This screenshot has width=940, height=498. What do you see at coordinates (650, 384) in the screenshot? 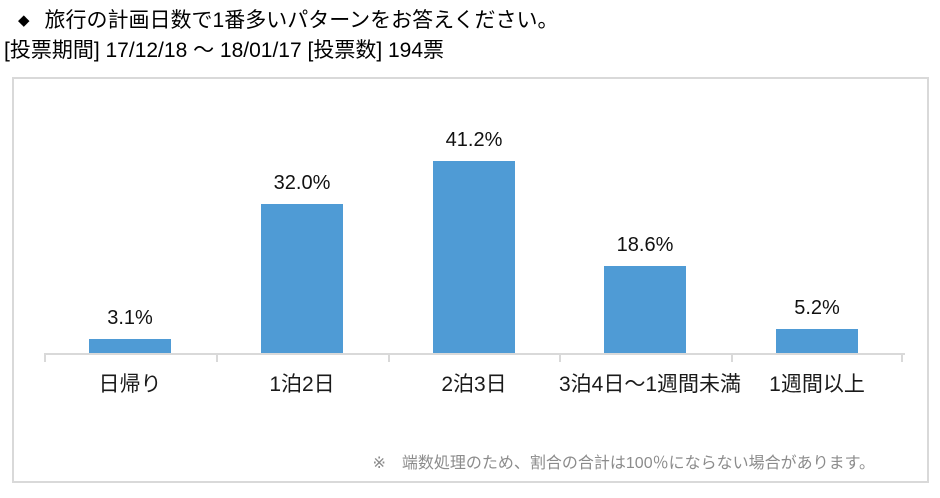
I see `x-axis-label-3: 3泊4日～1週間未満` at bounding box center [650, 384].